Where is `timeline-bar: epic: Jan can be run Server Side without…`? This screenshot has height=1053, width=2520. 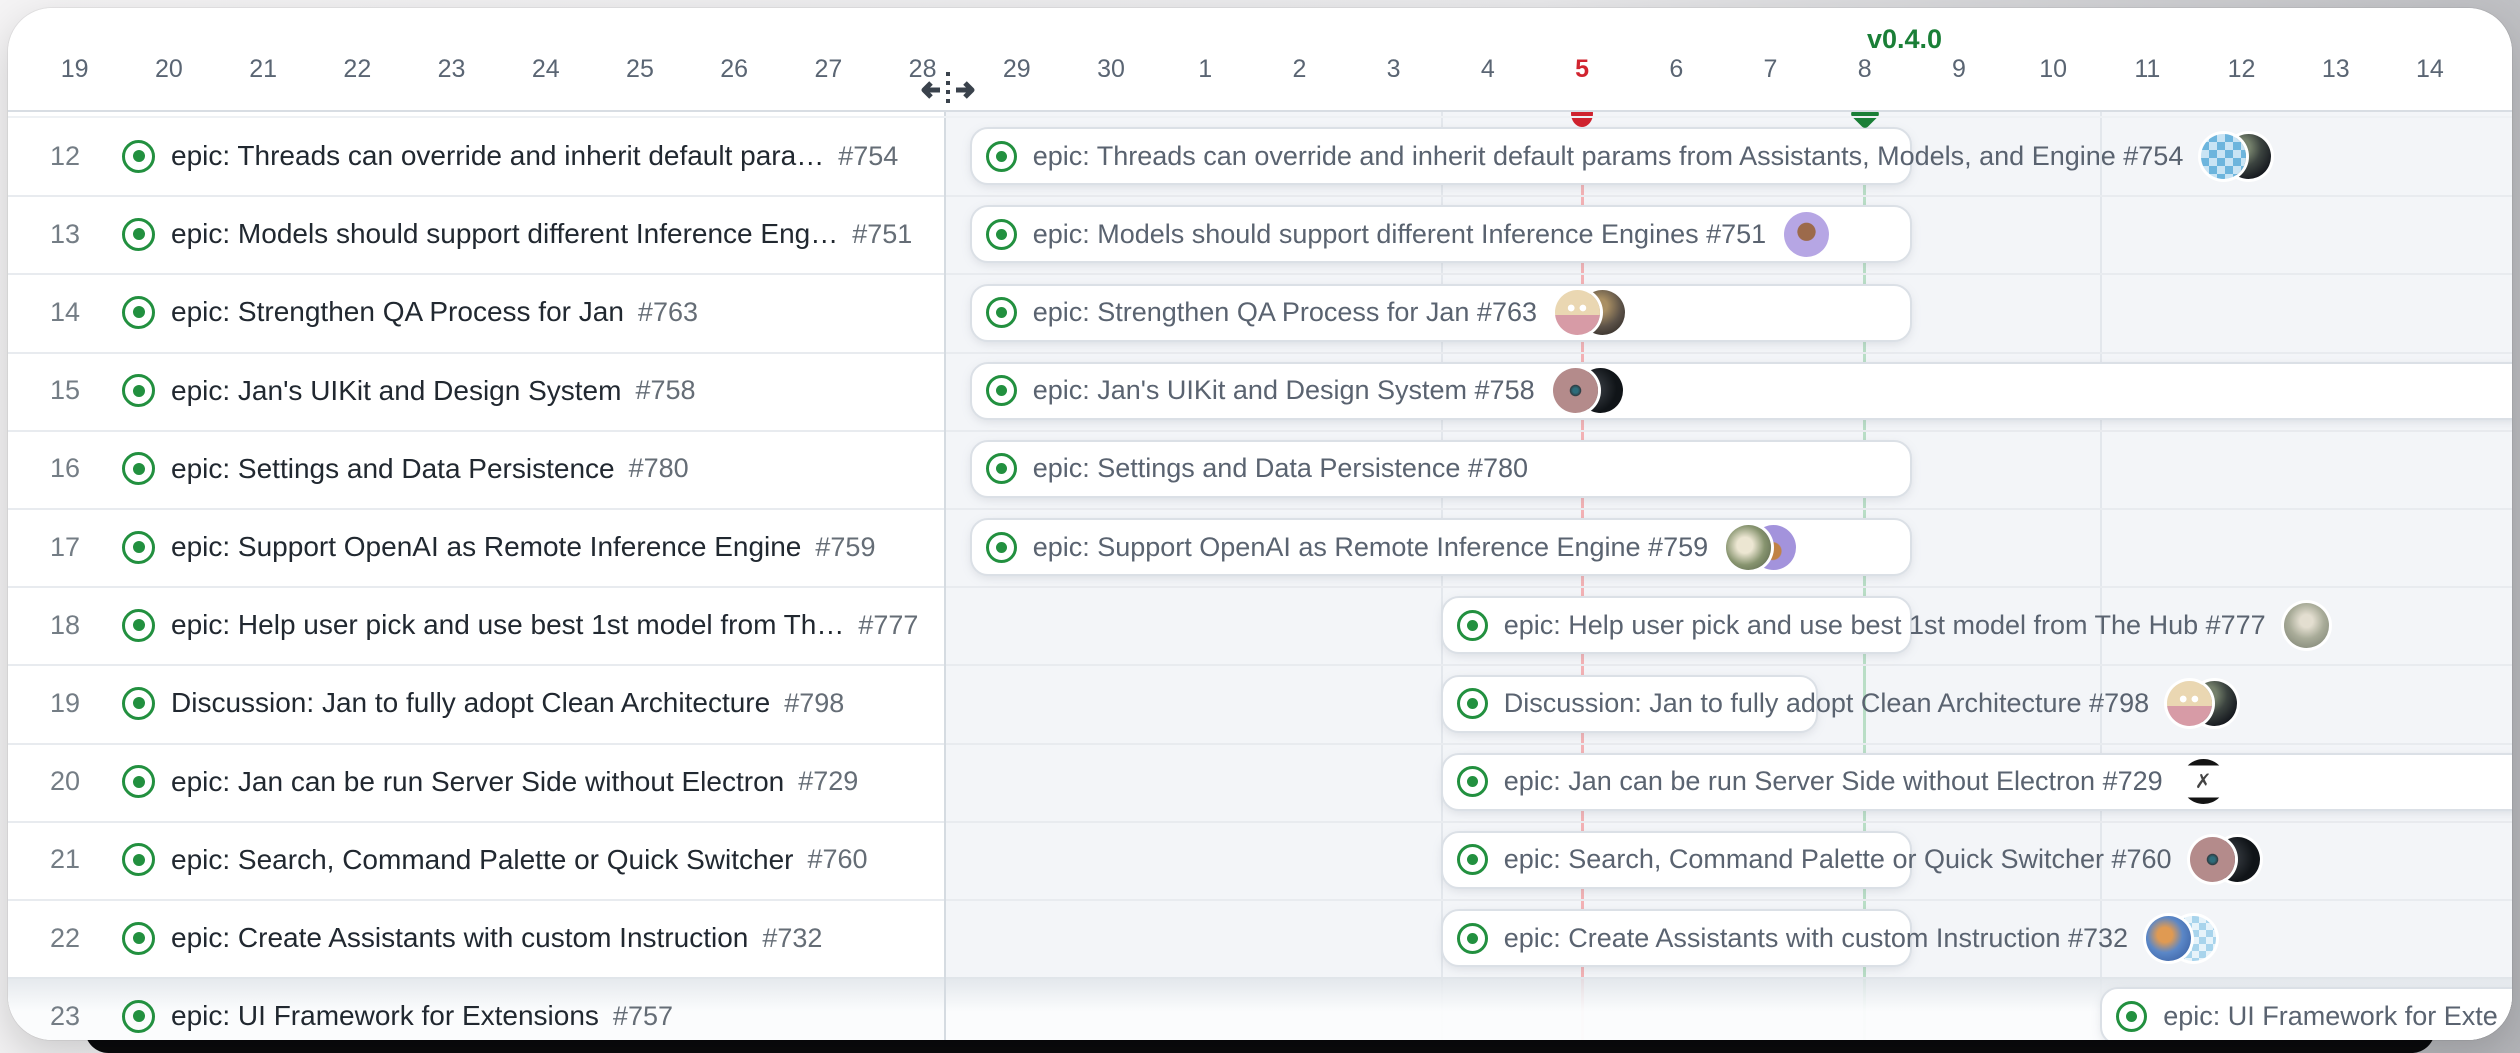
timeline-bar: epic: Jan can be run Server Side without… is located at coordinates (1976, 781).